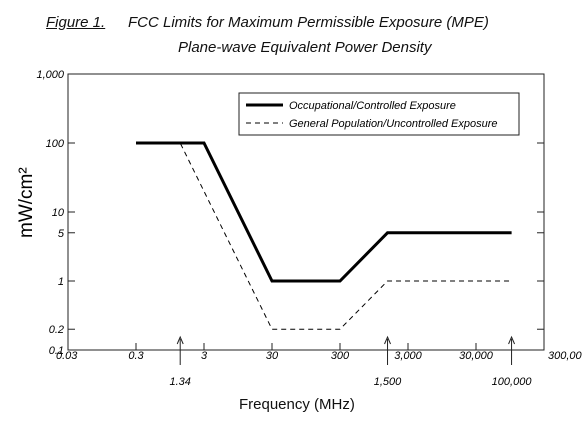 This screenshot has width=582, height=432. I want to click on y-axis-label: mW/cm², so click(24, 185).